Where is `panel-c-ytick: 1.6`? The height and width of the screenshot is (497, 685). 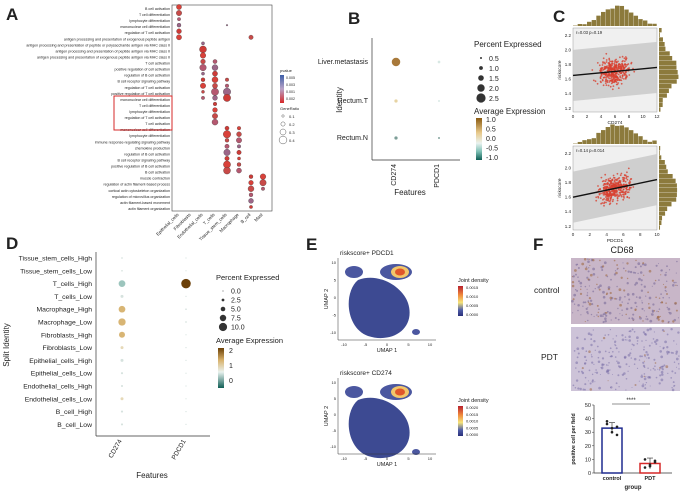
panel-c-ytick: 1.6 is located at coordinates (568, 197).